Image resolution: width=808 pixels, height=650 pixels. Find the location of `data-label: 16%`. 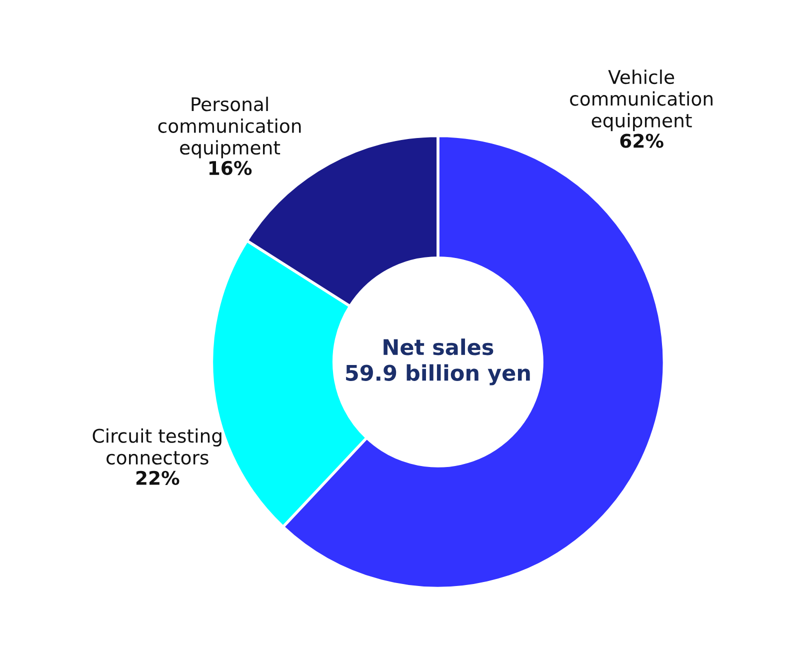

data-label: 16% is located at coordinates (230, 168).